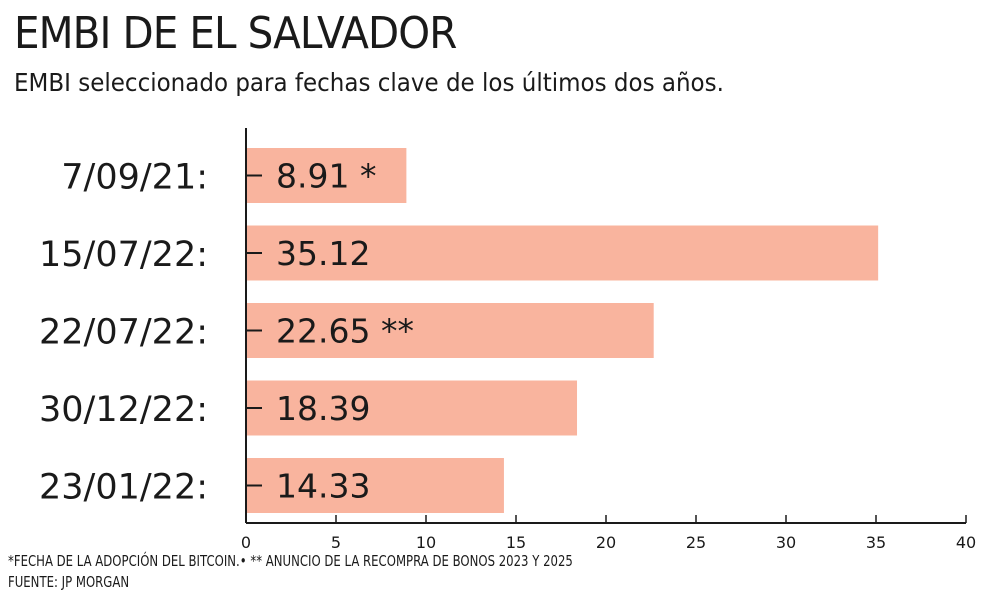 The width and height of the screenshot is (1000, 615). I want to click on x-tick-label: 25, so click(696, 542).